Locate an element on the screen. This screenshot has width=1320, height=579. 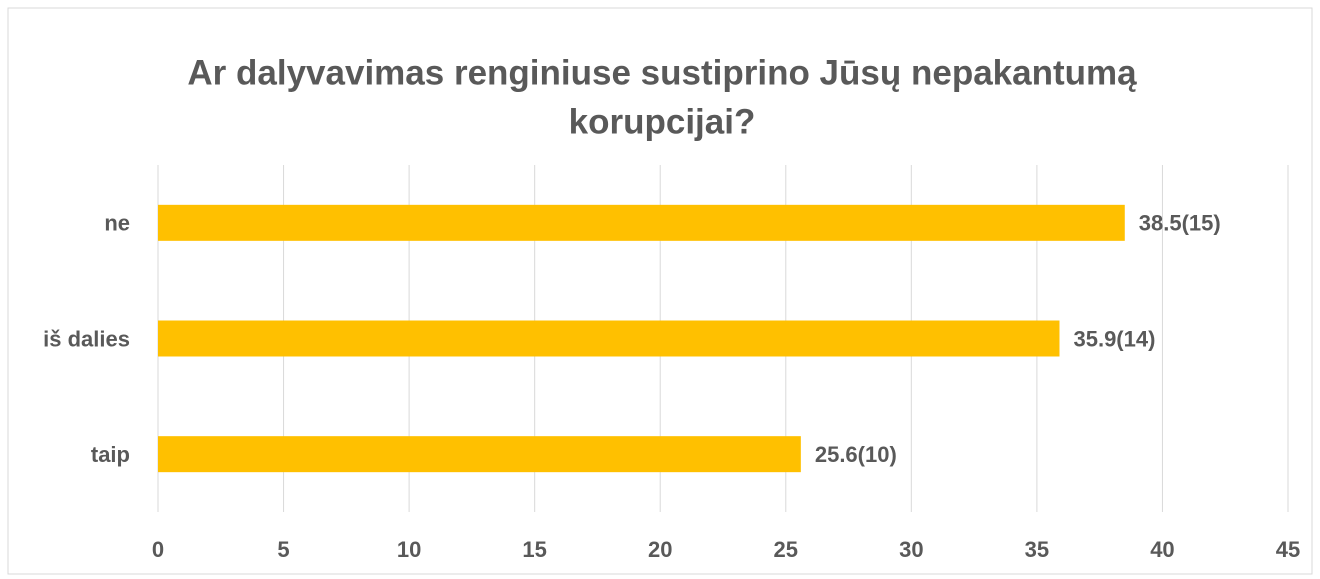
value-label: 25.6(10) is located at coordinates (856, 454).